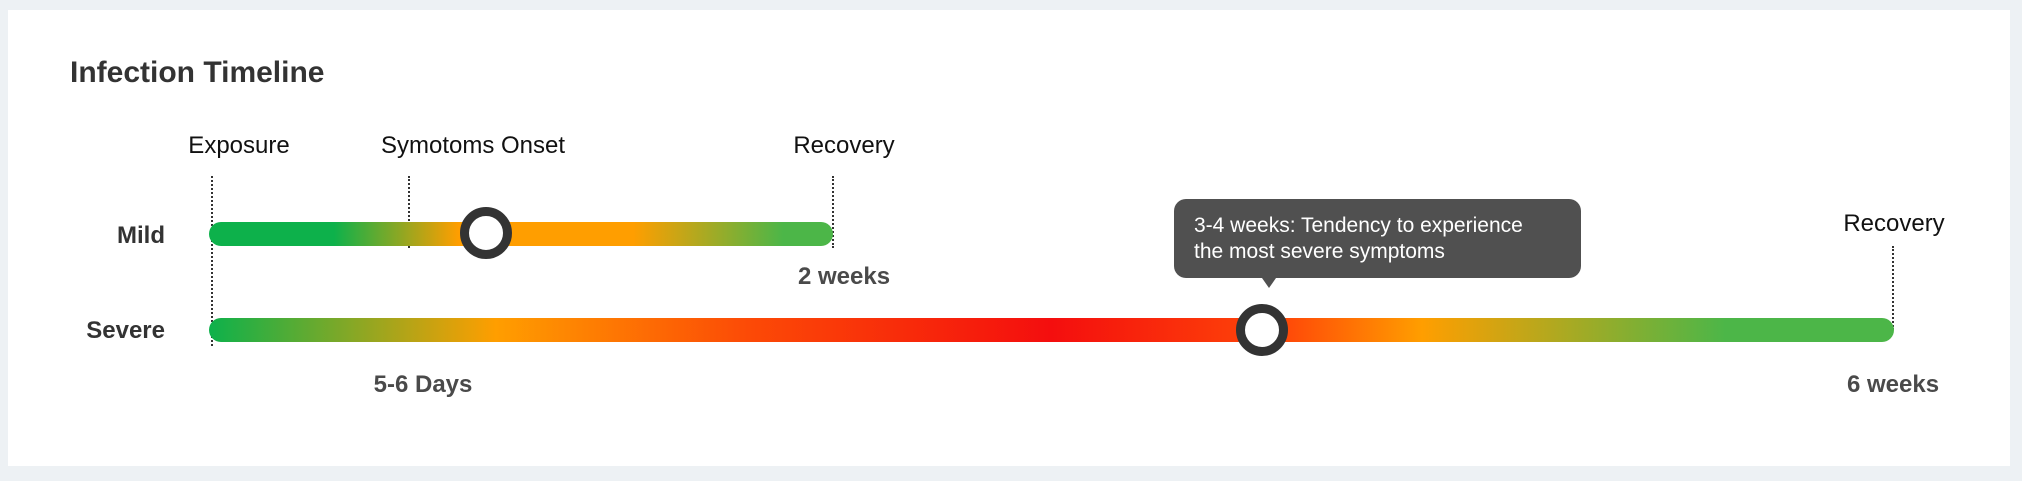  Describe the element at coordinates (833, 212) in the screenshot. I see `mild-recovery-marker-line` at that location.